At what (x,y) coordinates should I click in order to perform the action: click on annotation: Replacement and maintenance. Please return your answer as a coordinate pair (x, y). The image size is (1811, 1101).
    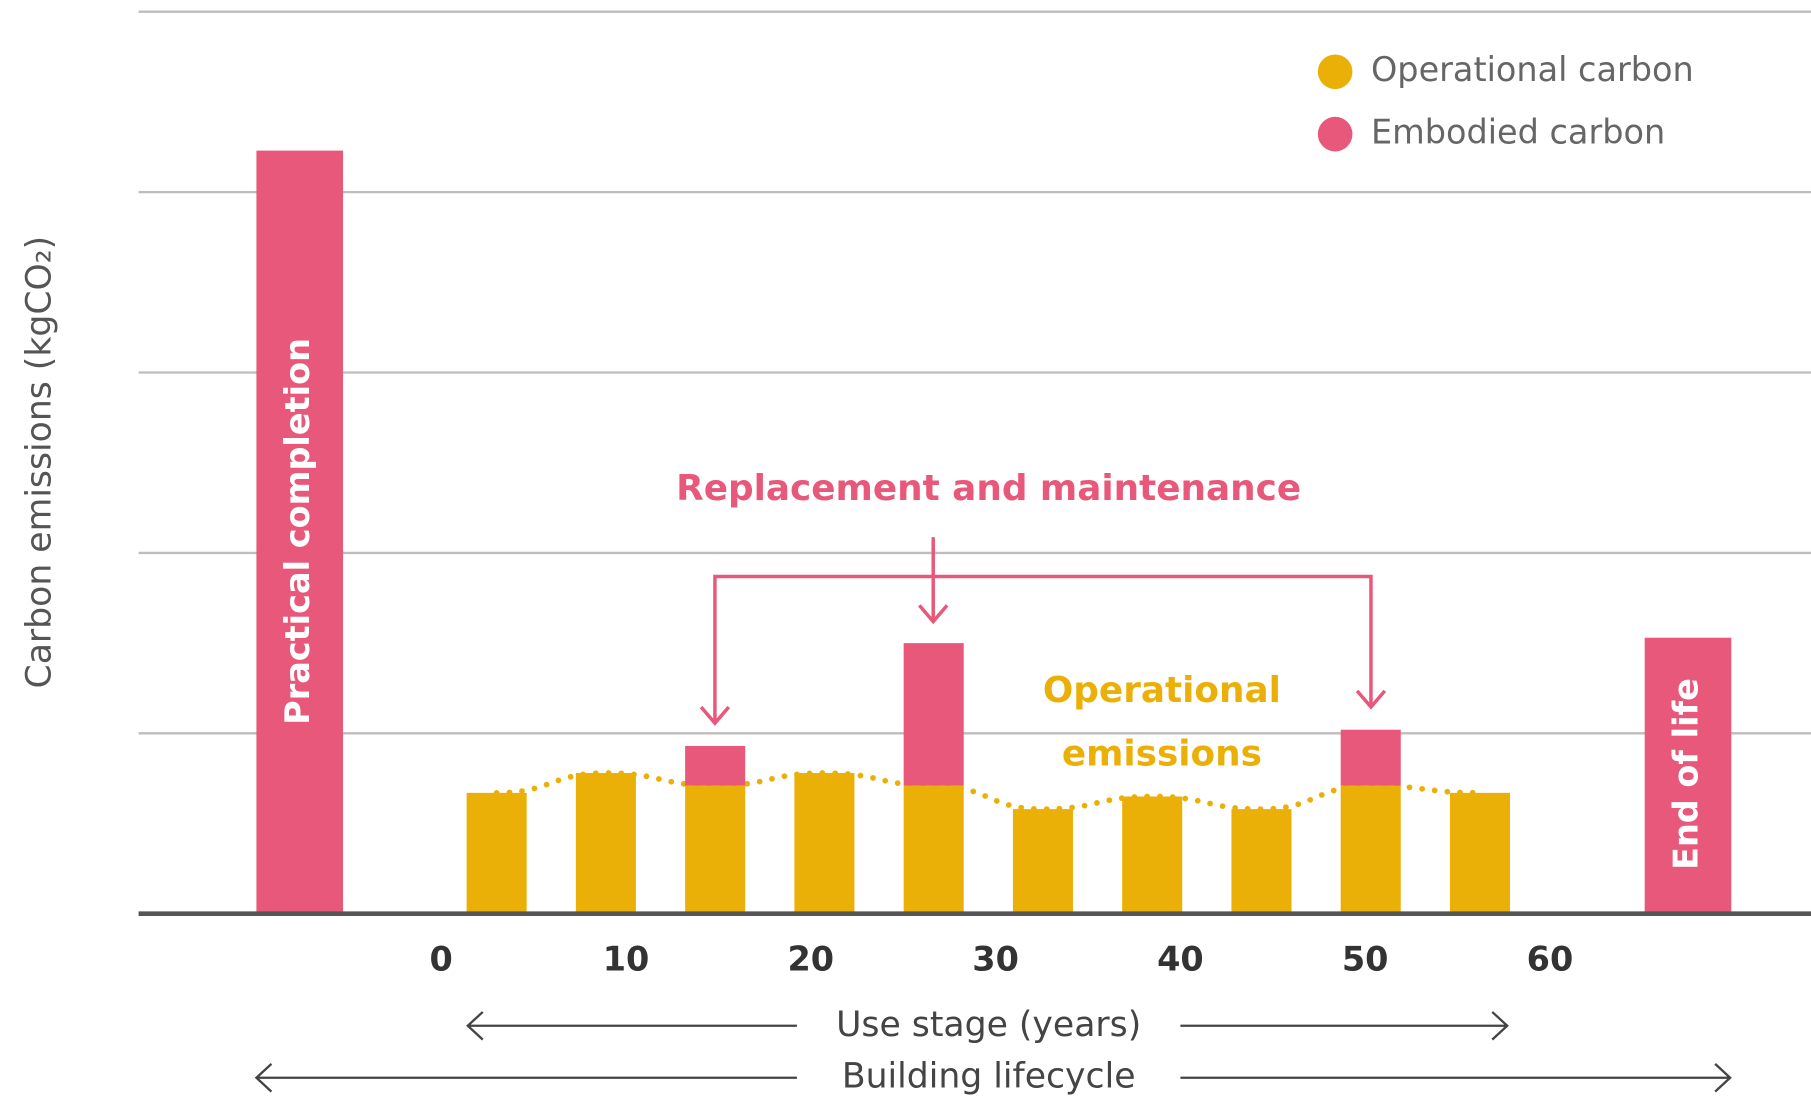
    Looking at the image, I should click on (988, 488).